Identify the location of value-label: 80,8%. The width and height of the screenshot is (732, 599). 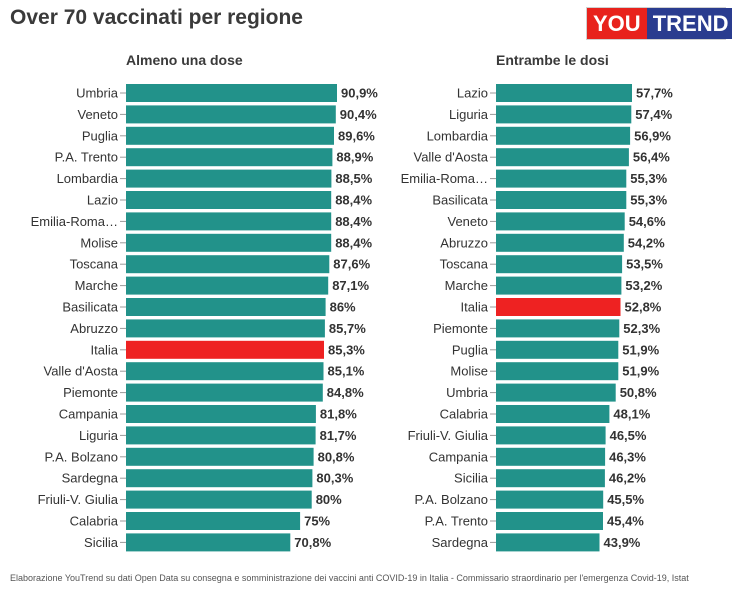
(336, 456).